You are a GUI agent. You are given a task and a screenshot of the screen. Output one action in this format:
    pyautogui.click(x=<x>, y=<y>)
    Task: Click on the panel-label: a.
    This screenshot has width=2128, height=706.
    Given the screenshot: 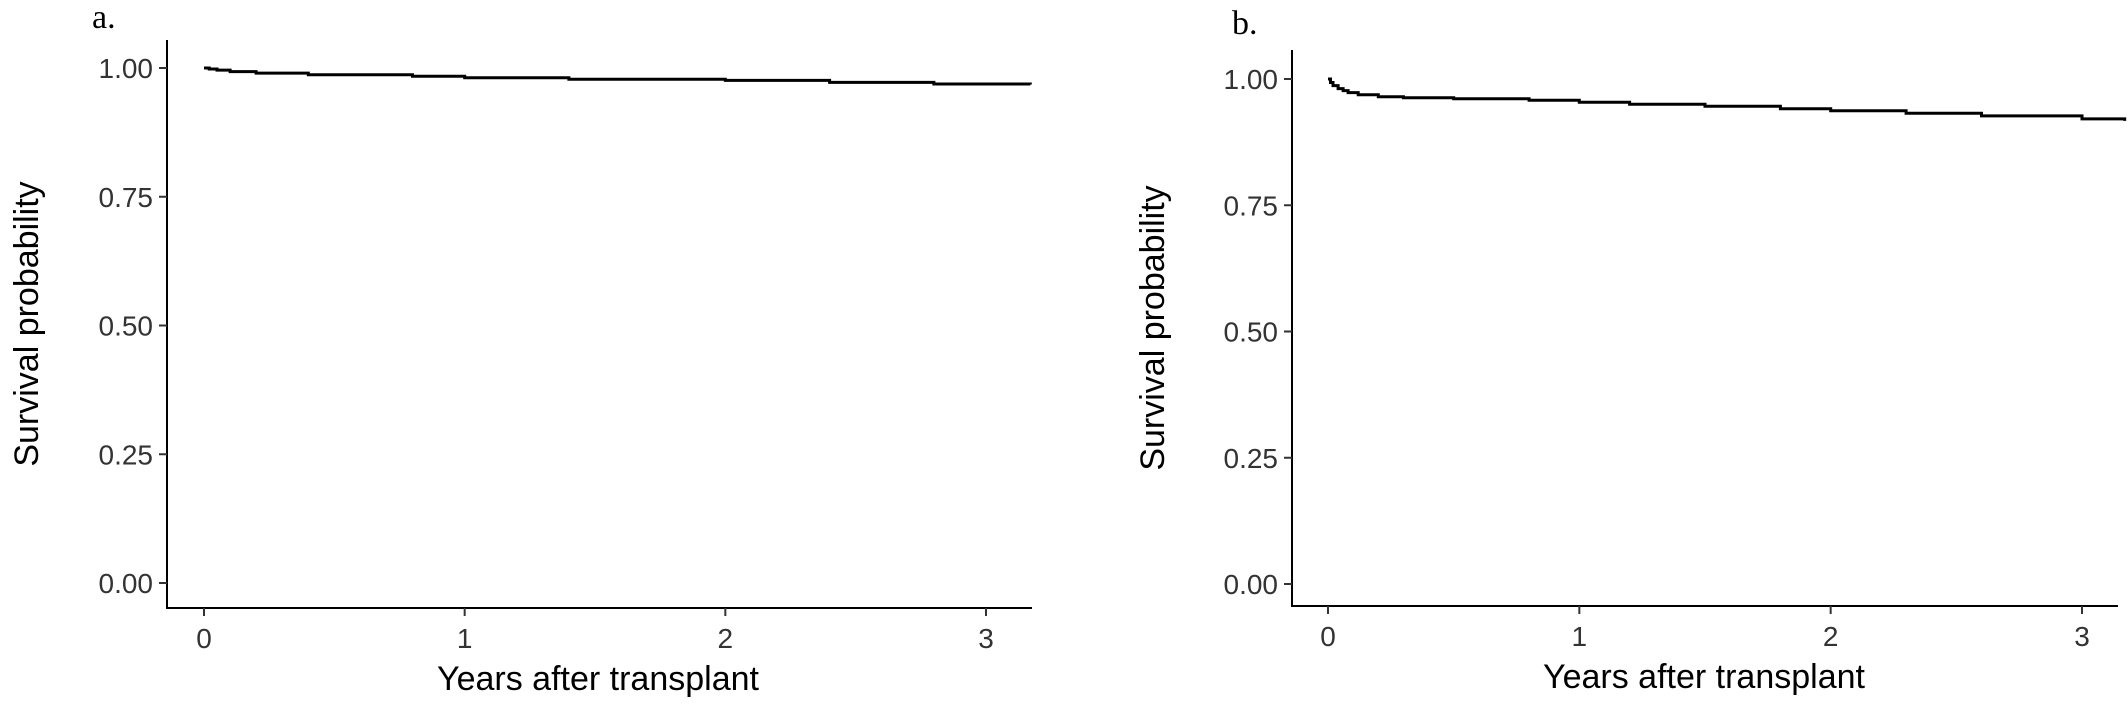 What is the action you would take?
    pyautogui.click(x=104, y=18)
    